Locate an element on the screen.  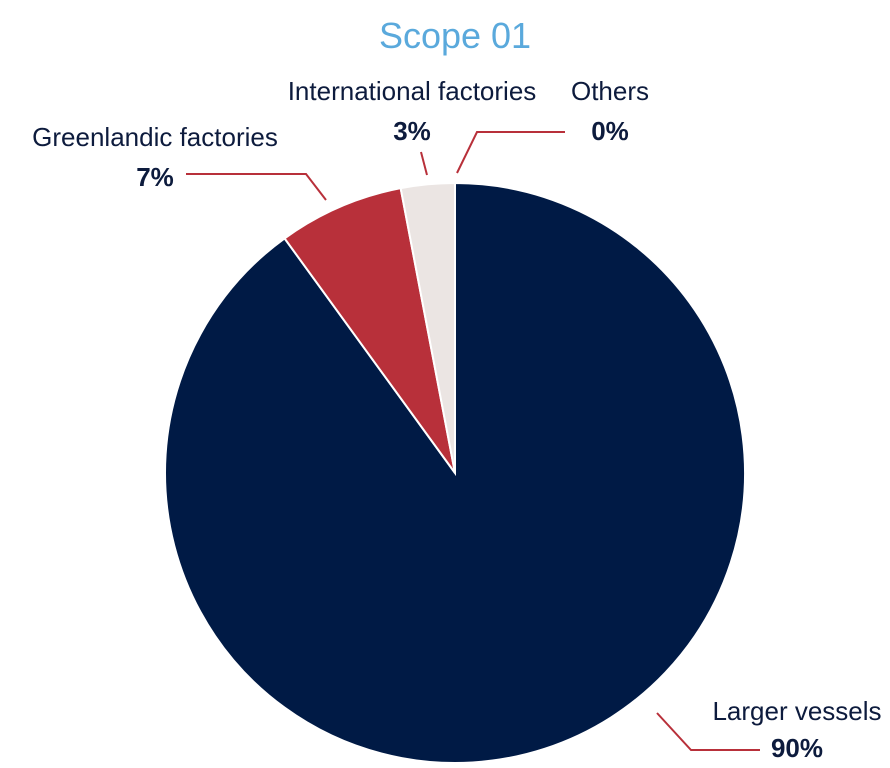
pie-slice-greenlandic-factories is located at coordinates (369, 330).